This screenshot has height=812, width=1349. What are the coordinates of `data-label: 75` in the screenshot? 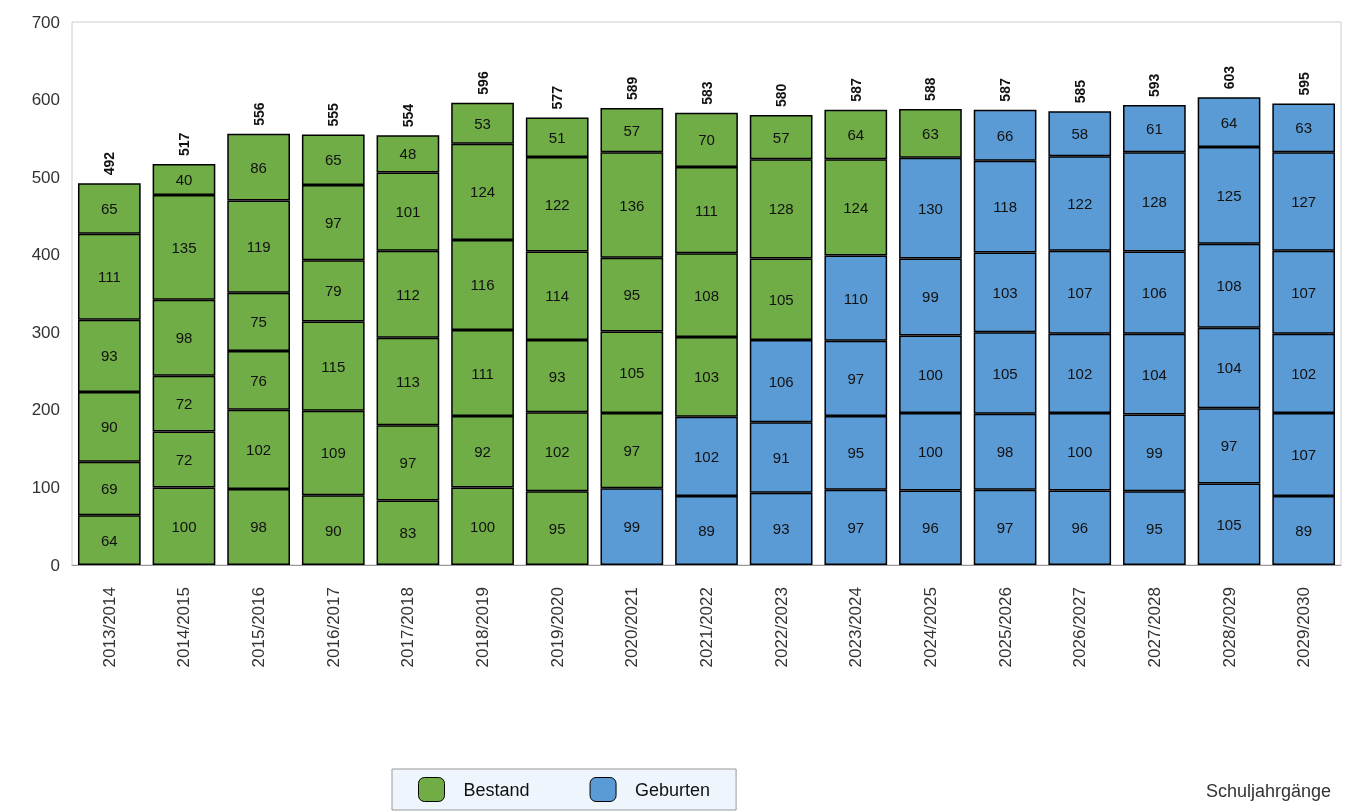 It's located at (258, 322).